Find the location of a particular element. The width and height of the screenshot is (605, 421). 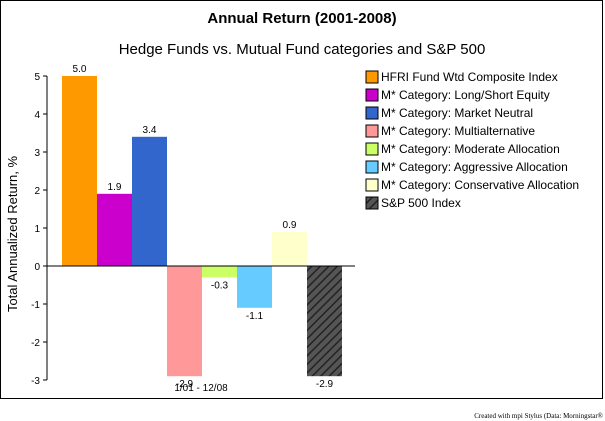

legend-label-6: M* Category: Conservative Allocation is located at coordinates (480, 185).